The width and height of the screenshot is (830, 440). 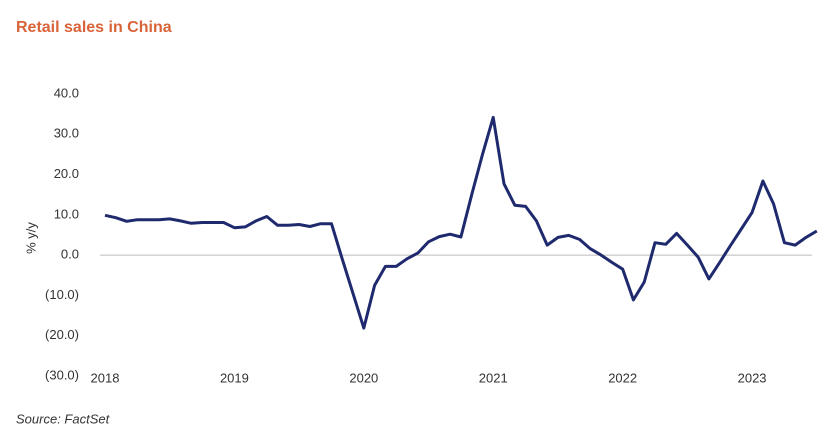 What do you see at coordinates (234, 377) in the screenshot?
I see `x-tick-label: 2019` at bounding box center [234, 377].